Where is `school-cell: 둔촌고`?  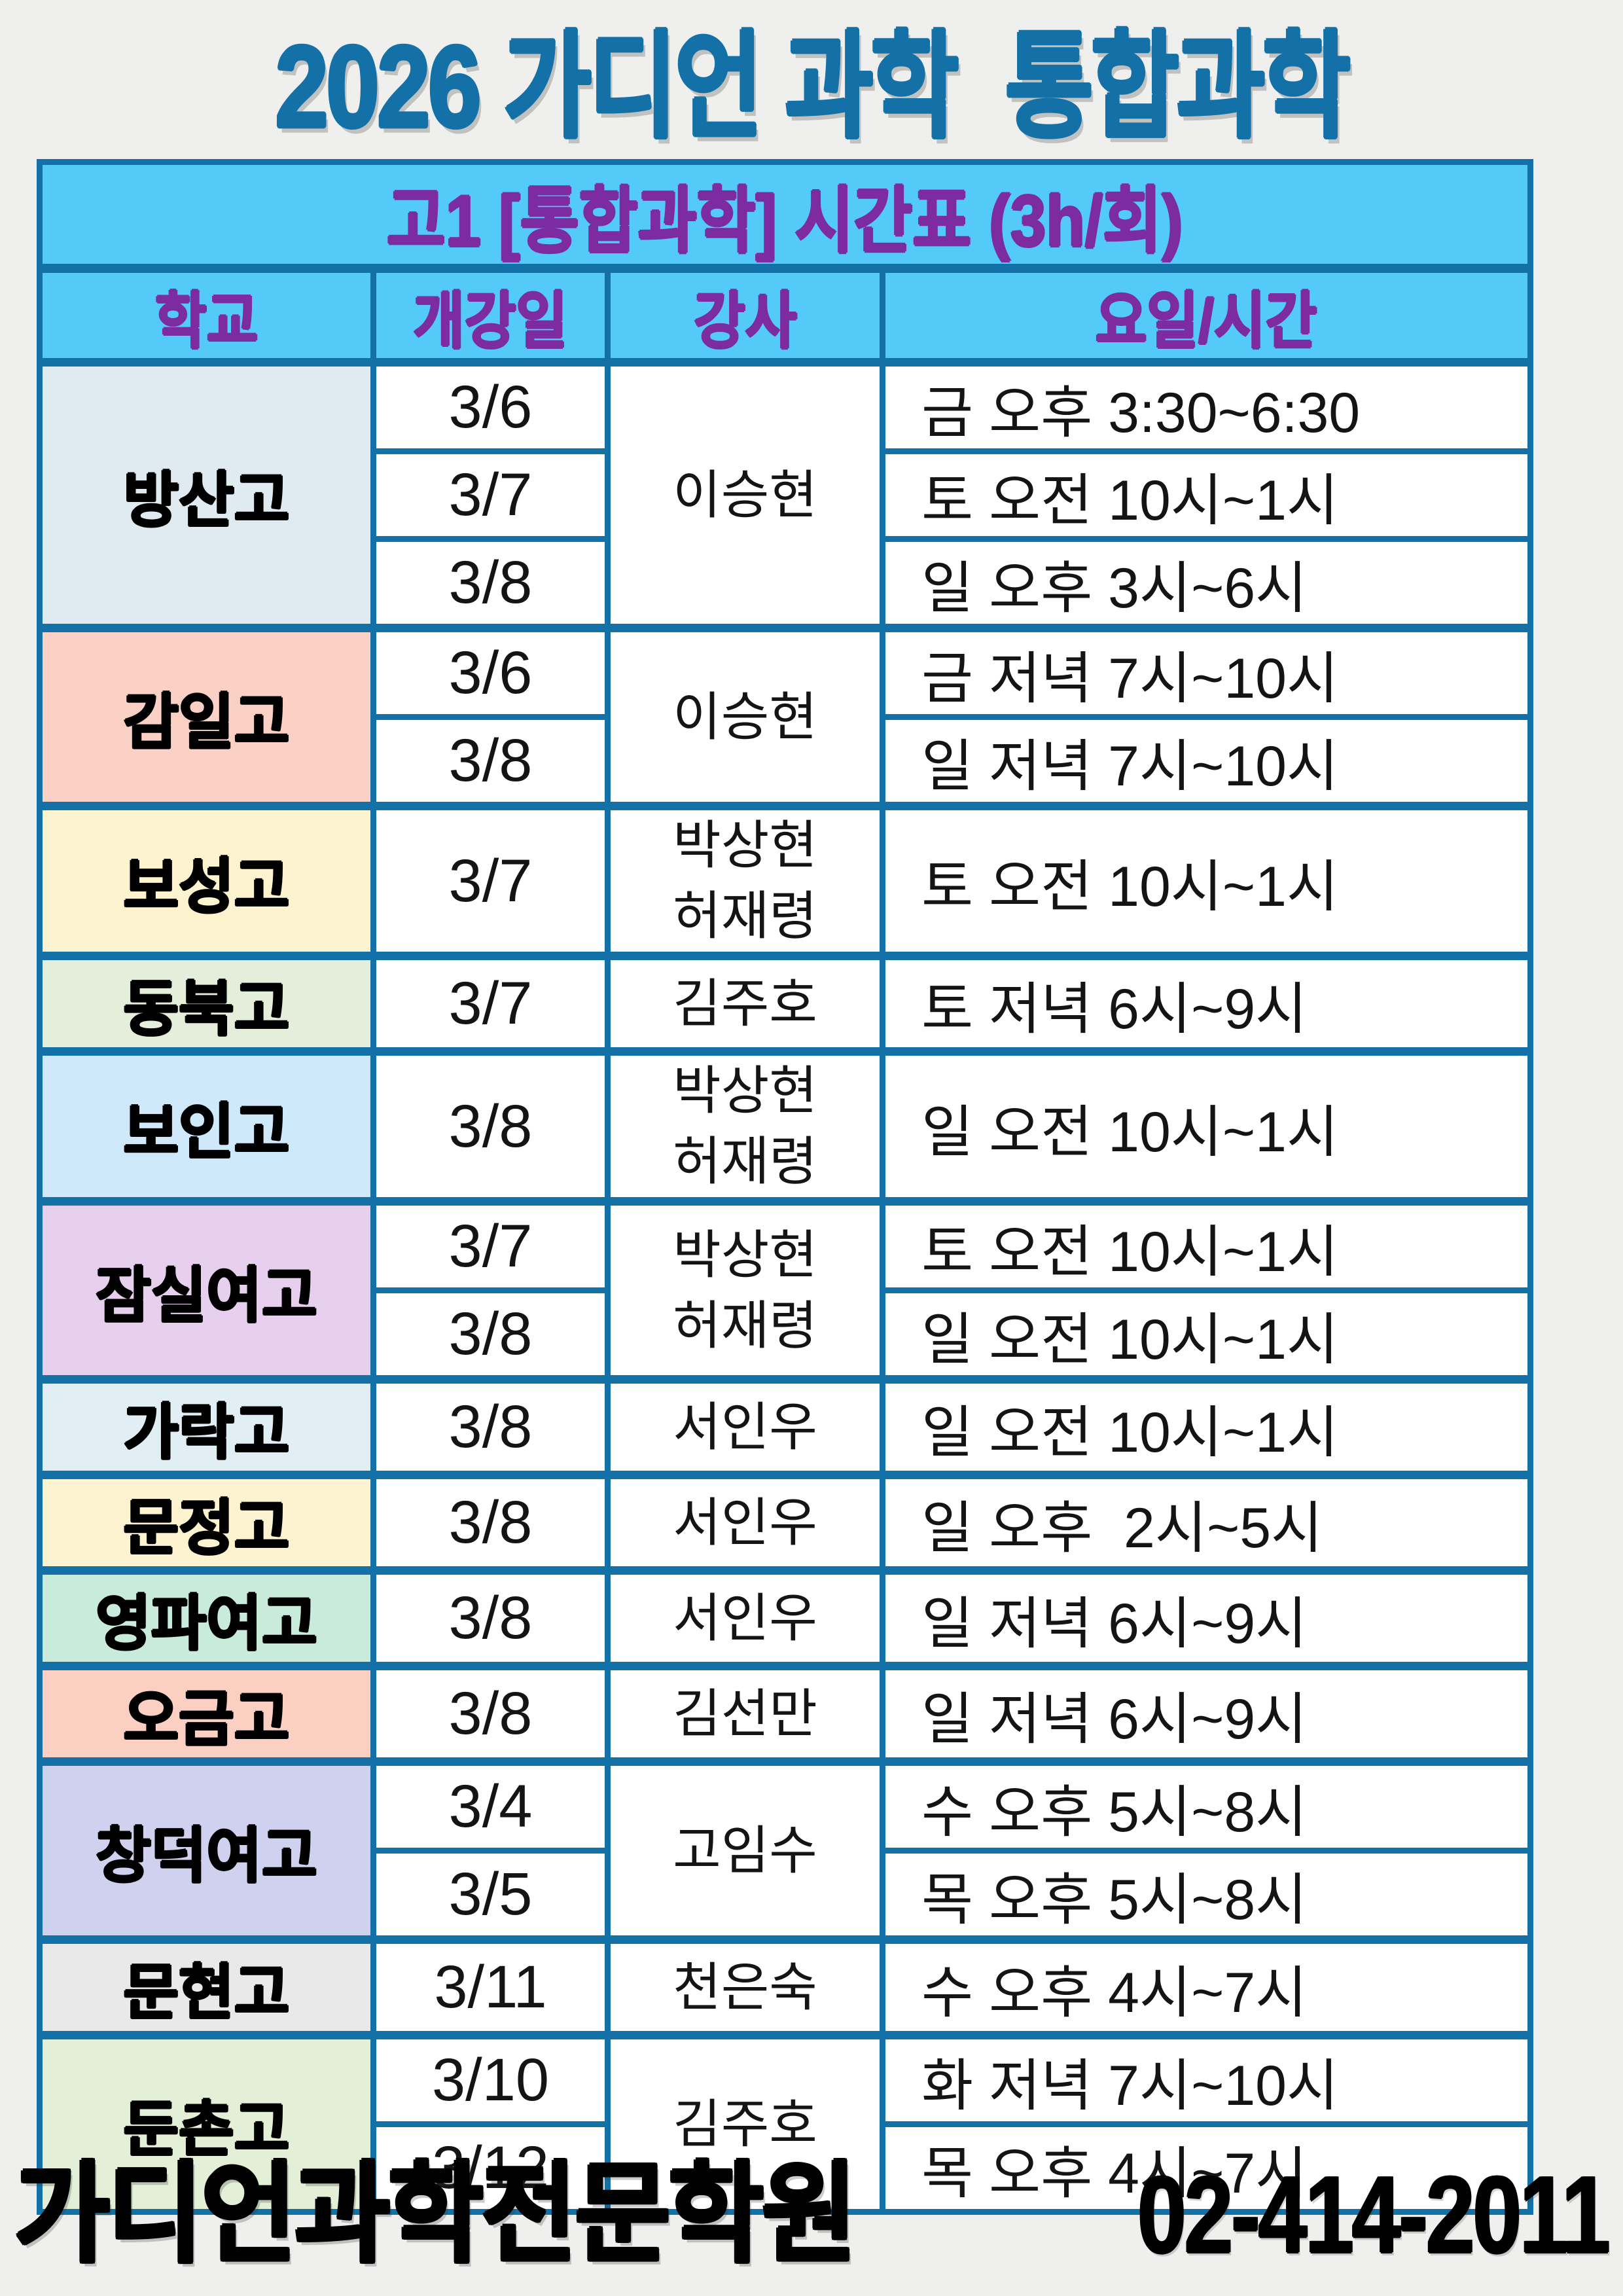
school-cell: 둔촌고 is located at coordinates (207, 2123).